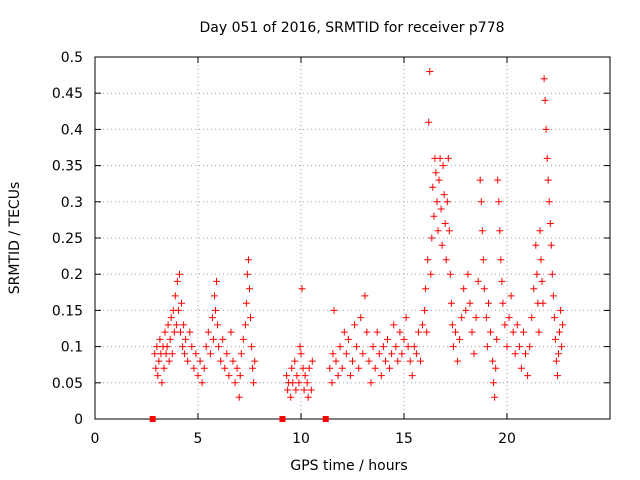 Image resolution: width=640 pixels, height=480 pixels. I want to click on y-axis-label: SRMTID / TECUs, so click(15, 238).